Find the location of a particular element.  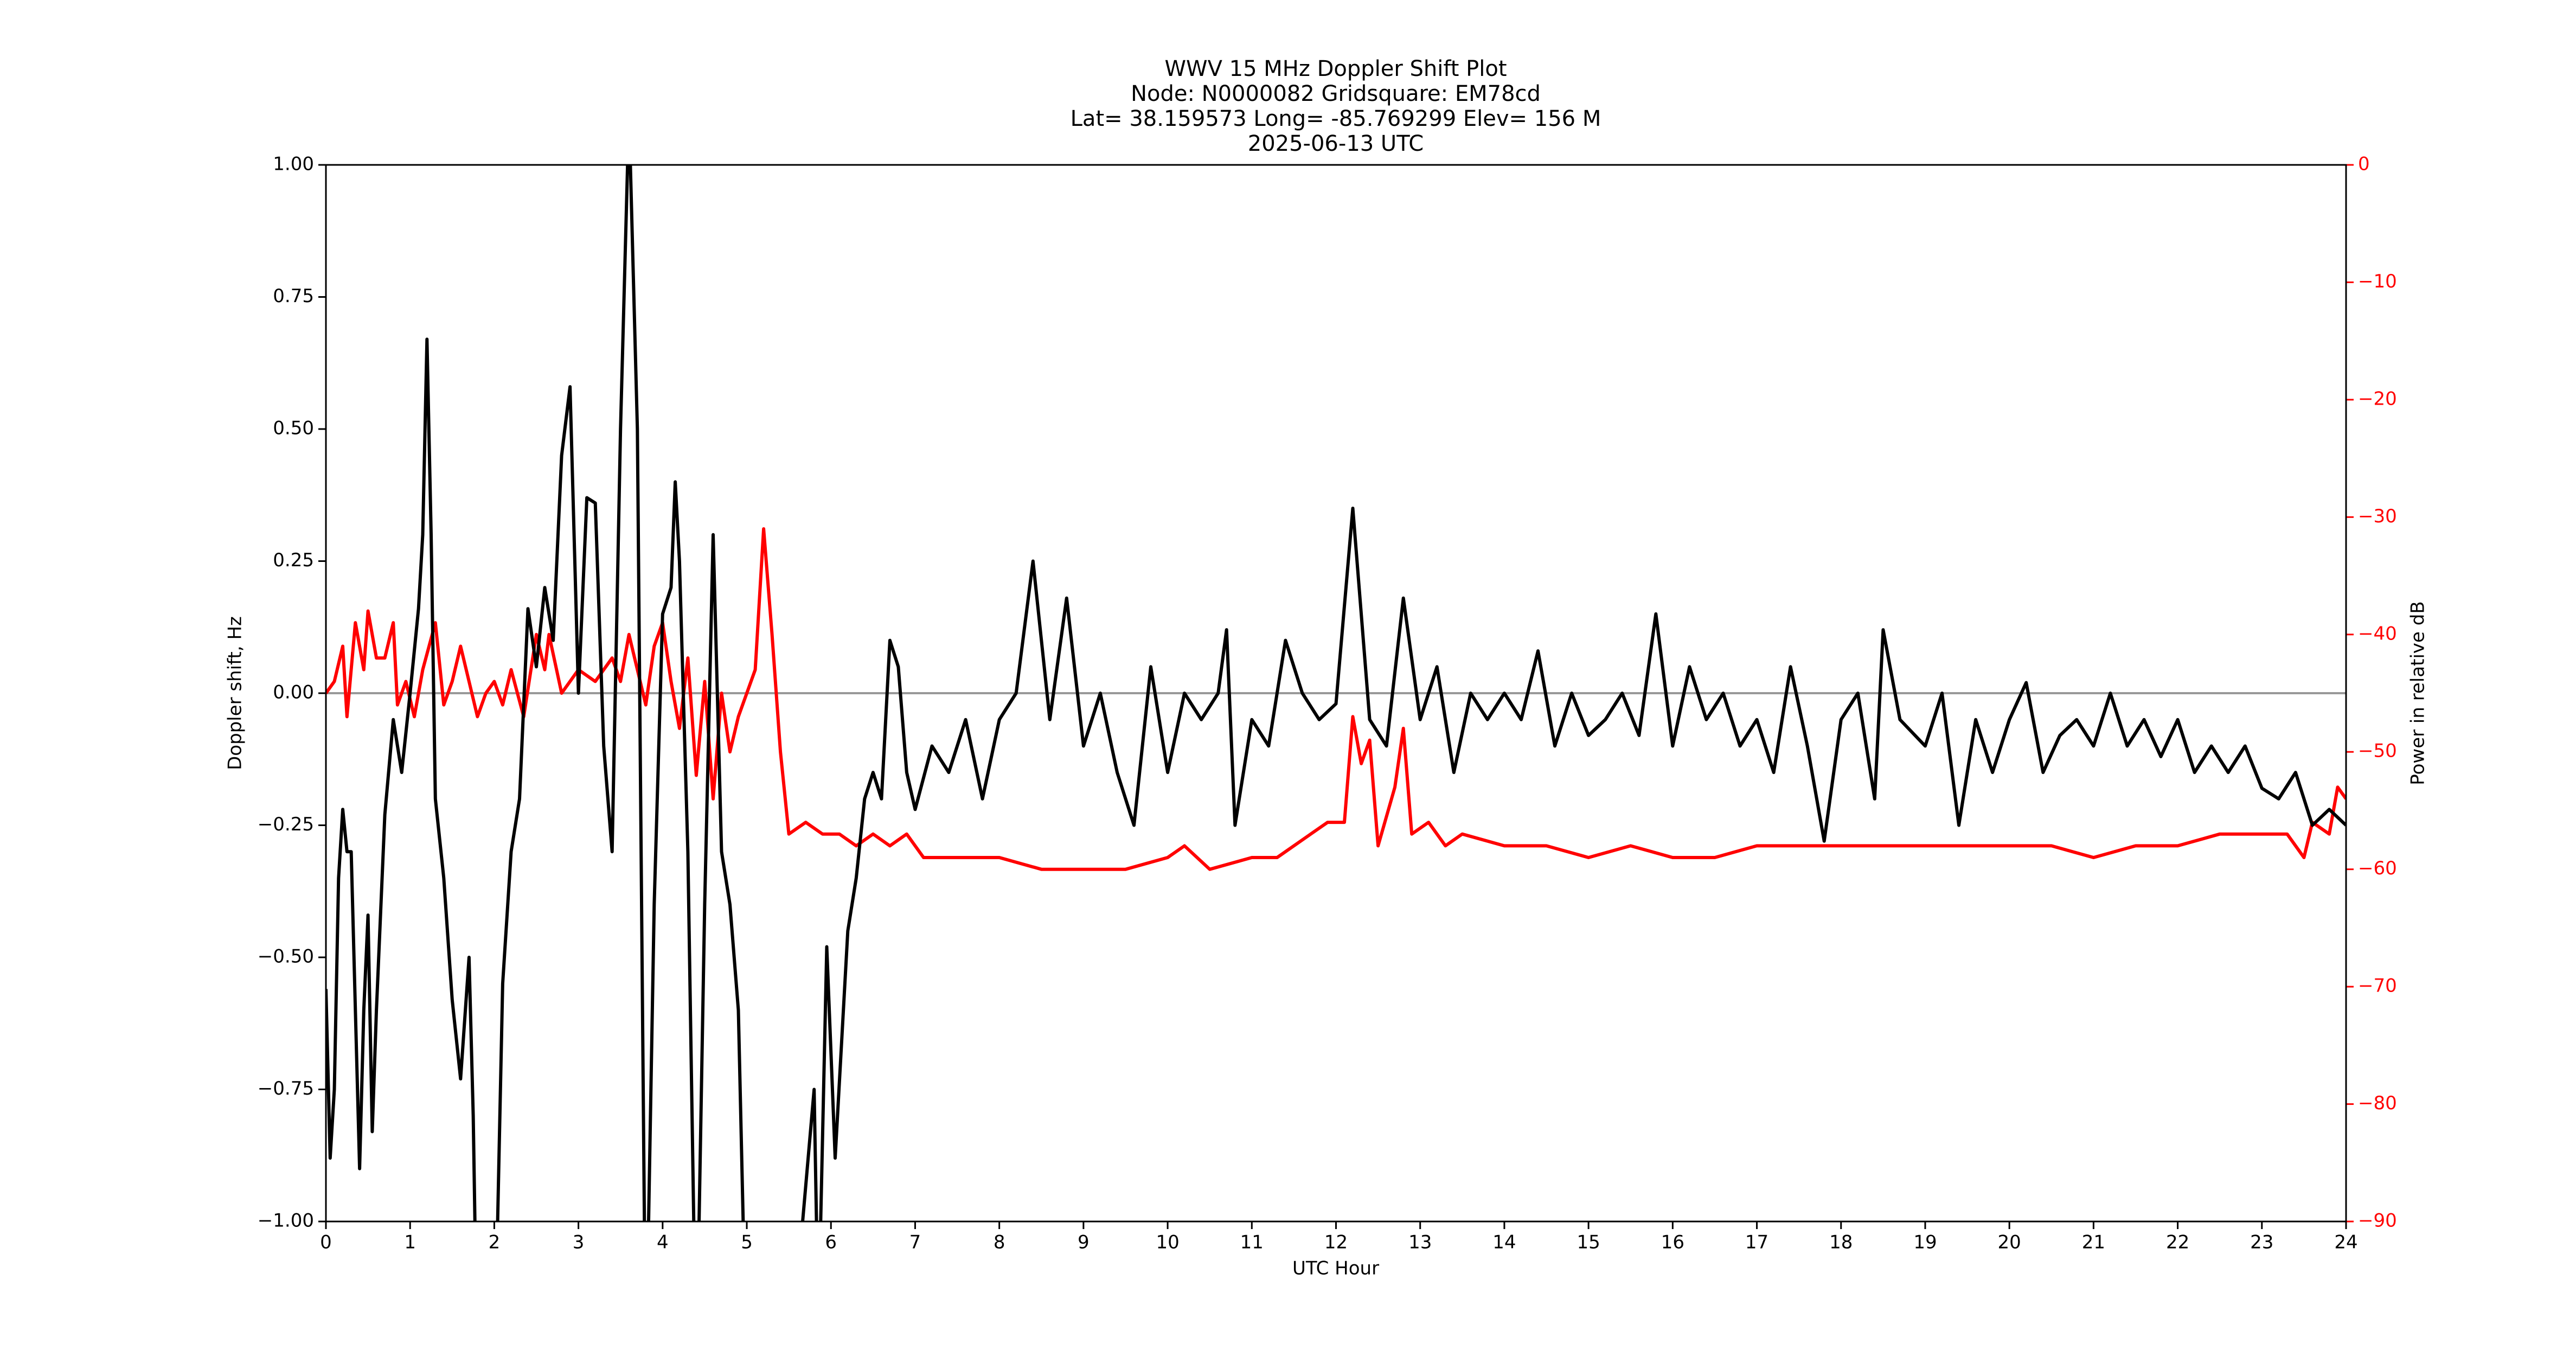

y2-tick-label: 0 is located at coordinates (2364, 164).